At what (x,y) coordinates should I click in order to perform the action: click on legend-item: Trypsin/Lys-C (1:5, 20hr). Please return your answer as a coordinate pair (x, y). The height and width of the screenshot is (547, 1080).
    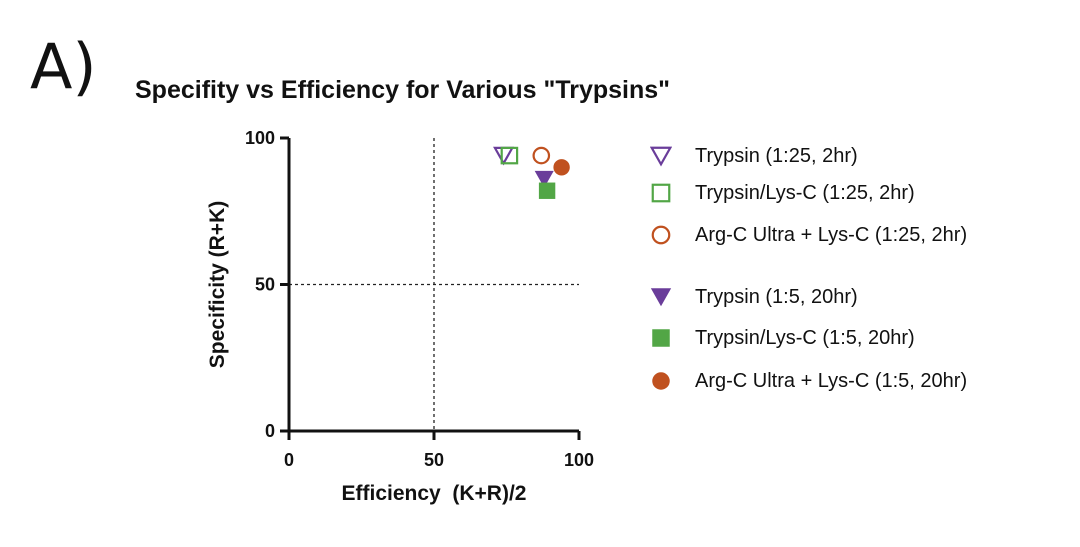
    Looking at the image, I should click on (782, 338).